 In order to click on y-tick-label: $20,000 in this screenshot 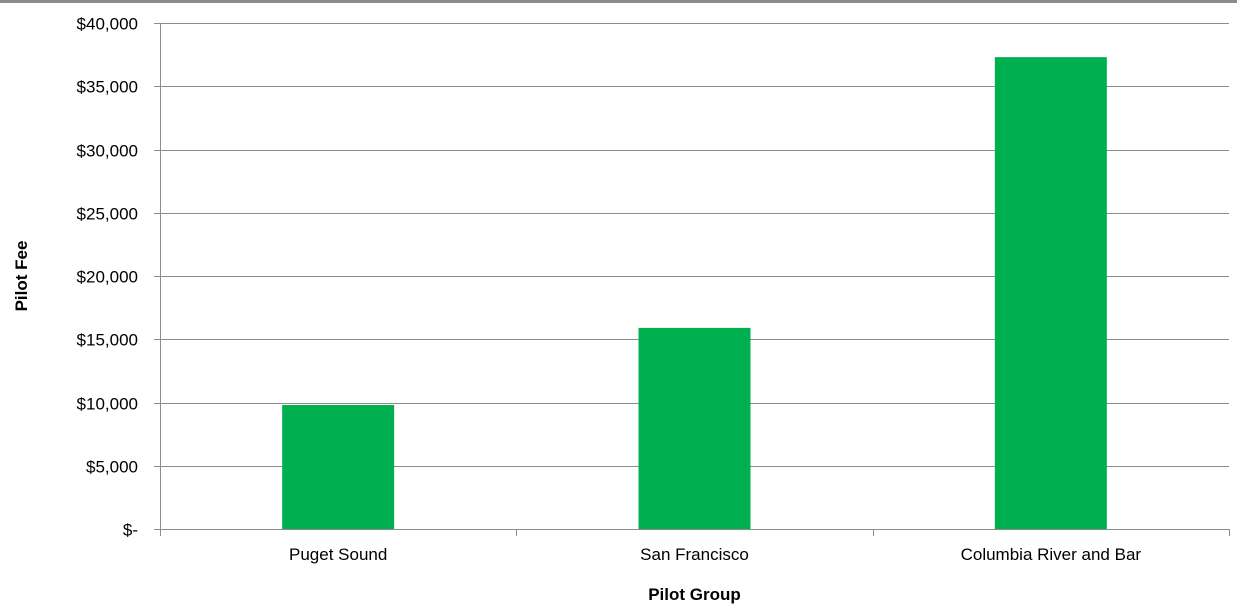, I will do `click(107, 277)`.